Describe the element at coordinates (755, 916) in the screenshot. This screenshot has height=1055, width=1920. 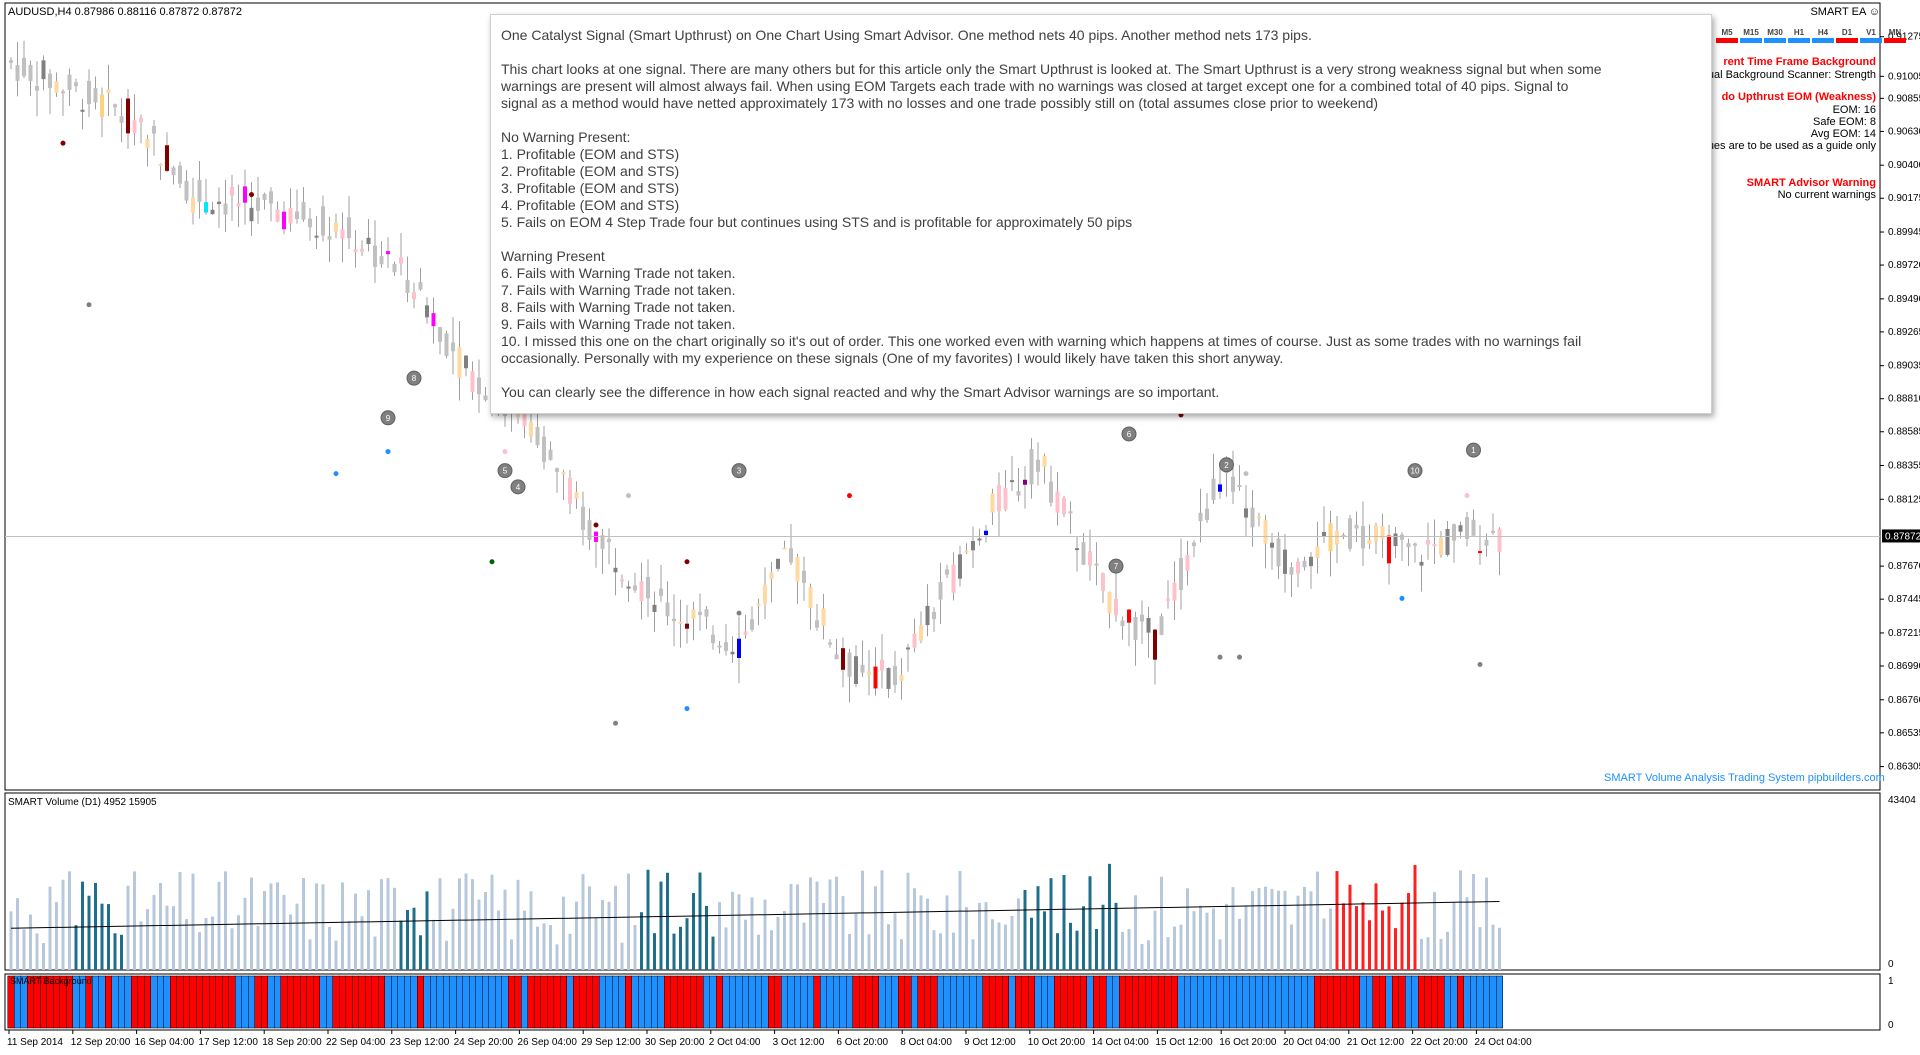
I see `volume-layer` at that location.